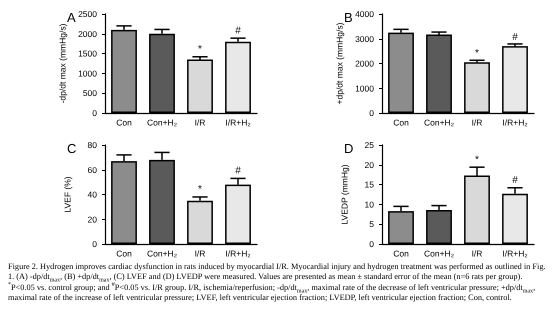 The image size is (554, 333). Describe the element at coordinates (349, 148) in the screenshot. I see `chart-title: D` at that location.